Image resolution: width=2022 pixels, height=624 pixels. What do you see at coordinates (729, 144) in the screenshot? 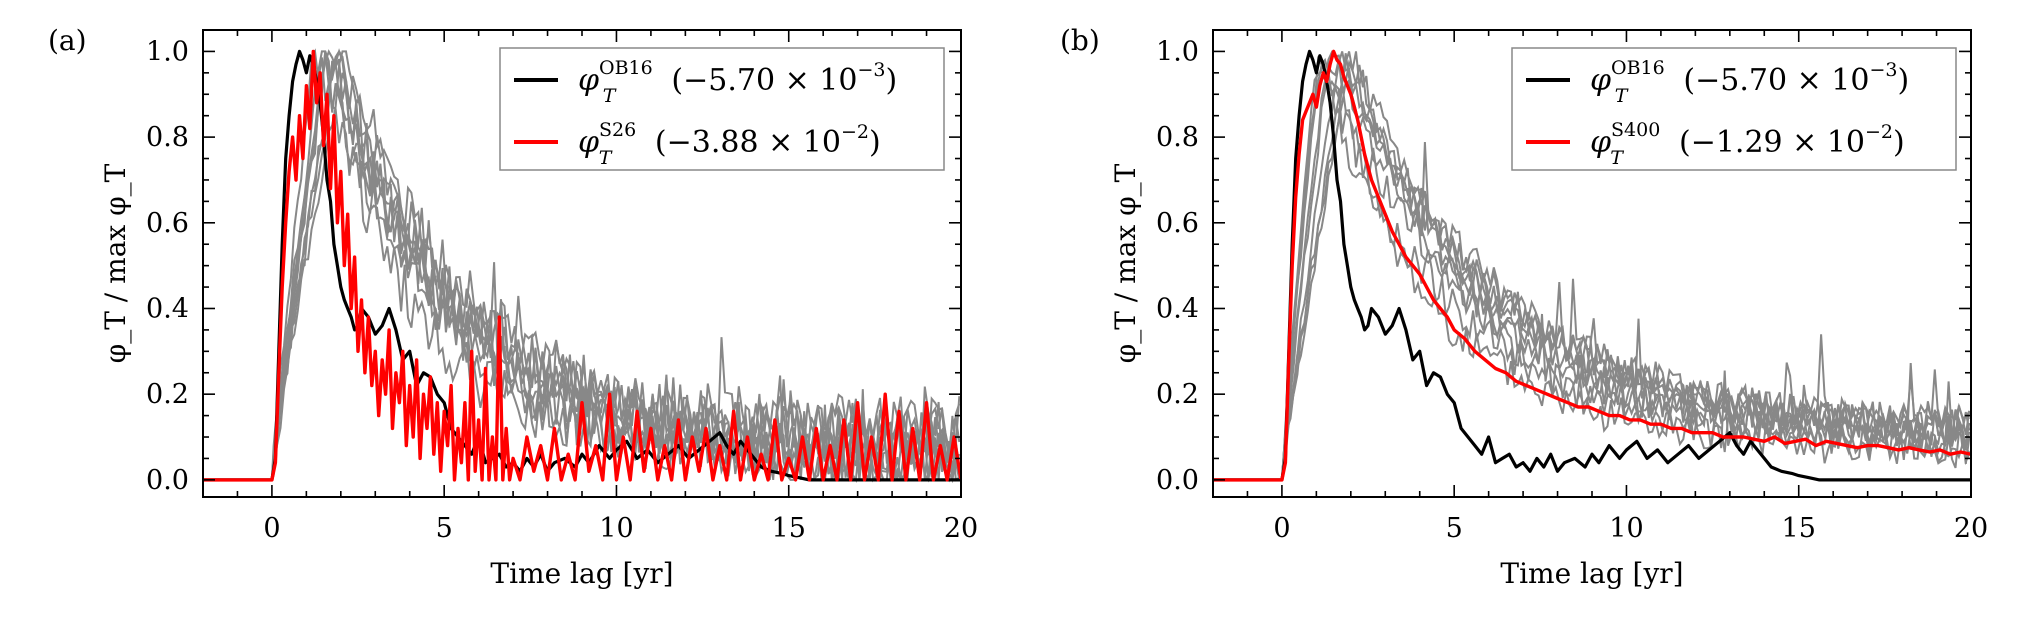
I see `legend-entry: φS26 T (−3.88 × 10−2)` at bounding box center [729, 144].